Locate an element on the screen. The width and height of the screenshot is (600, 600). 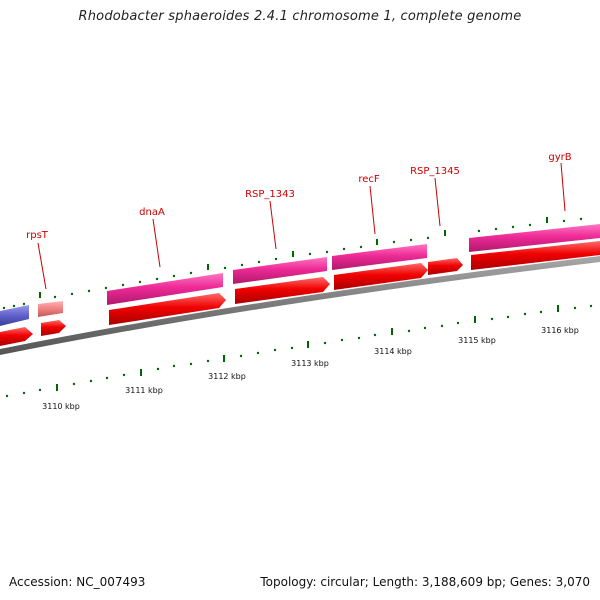
cds-arrow-gyrB is located at coordinates (535, 255).